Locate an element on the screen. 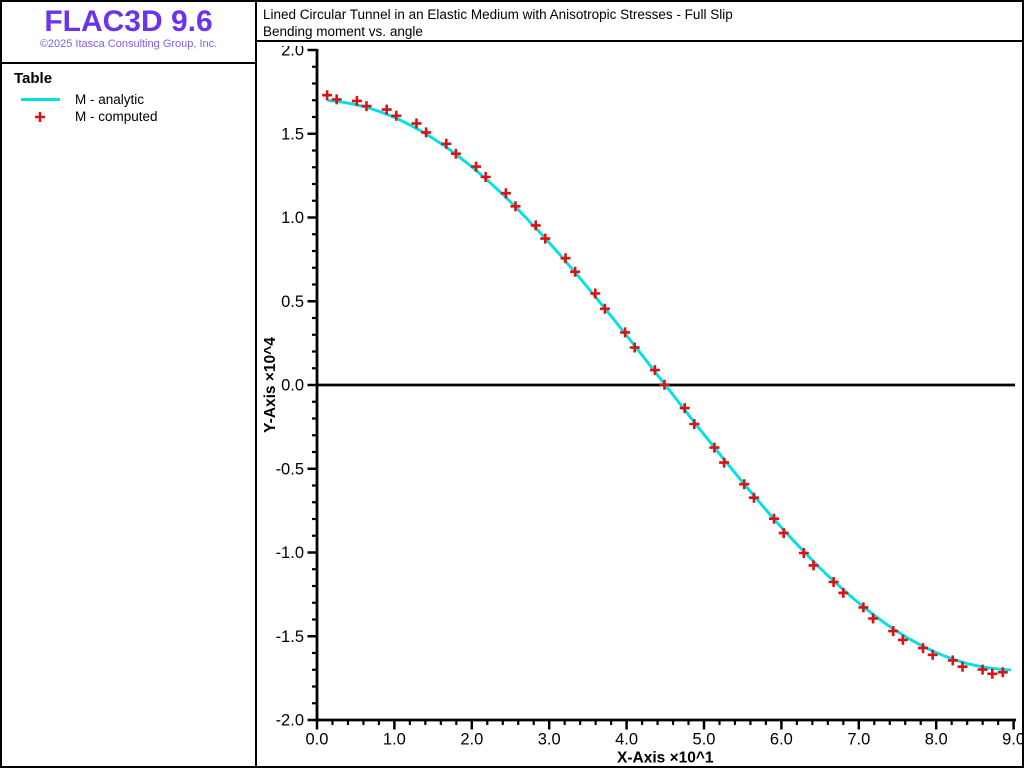 The height and width of the screenshot is (768, 1024). x-tick-label: 9.0 is located at coordinates (1012, 740).